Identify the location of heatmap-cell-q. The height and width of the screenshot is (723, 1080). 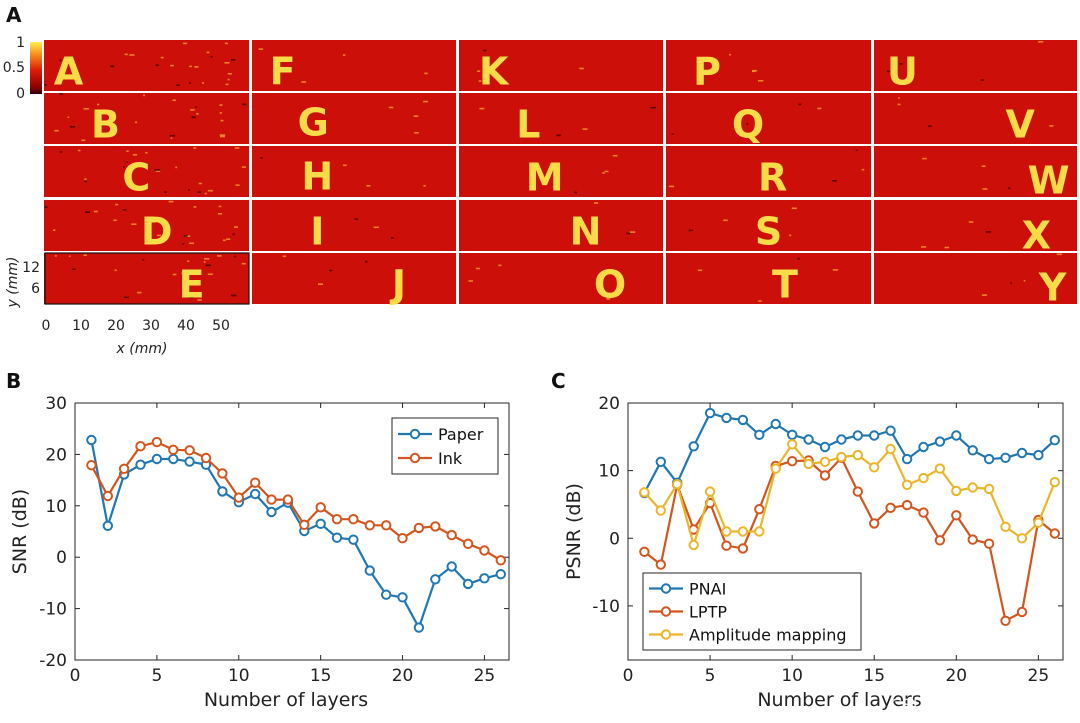
(768, 118).